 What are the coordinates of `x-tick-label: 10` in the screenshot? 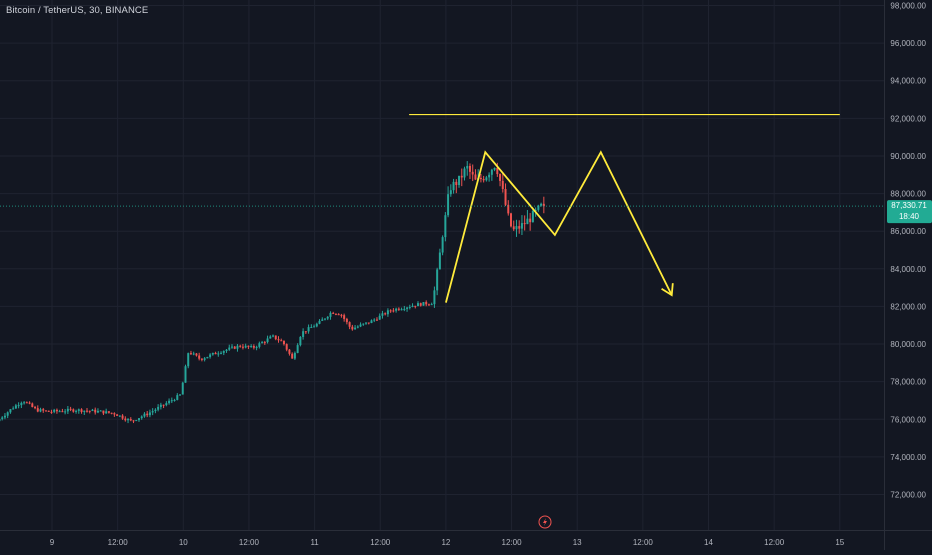 It's located at (183, 542).